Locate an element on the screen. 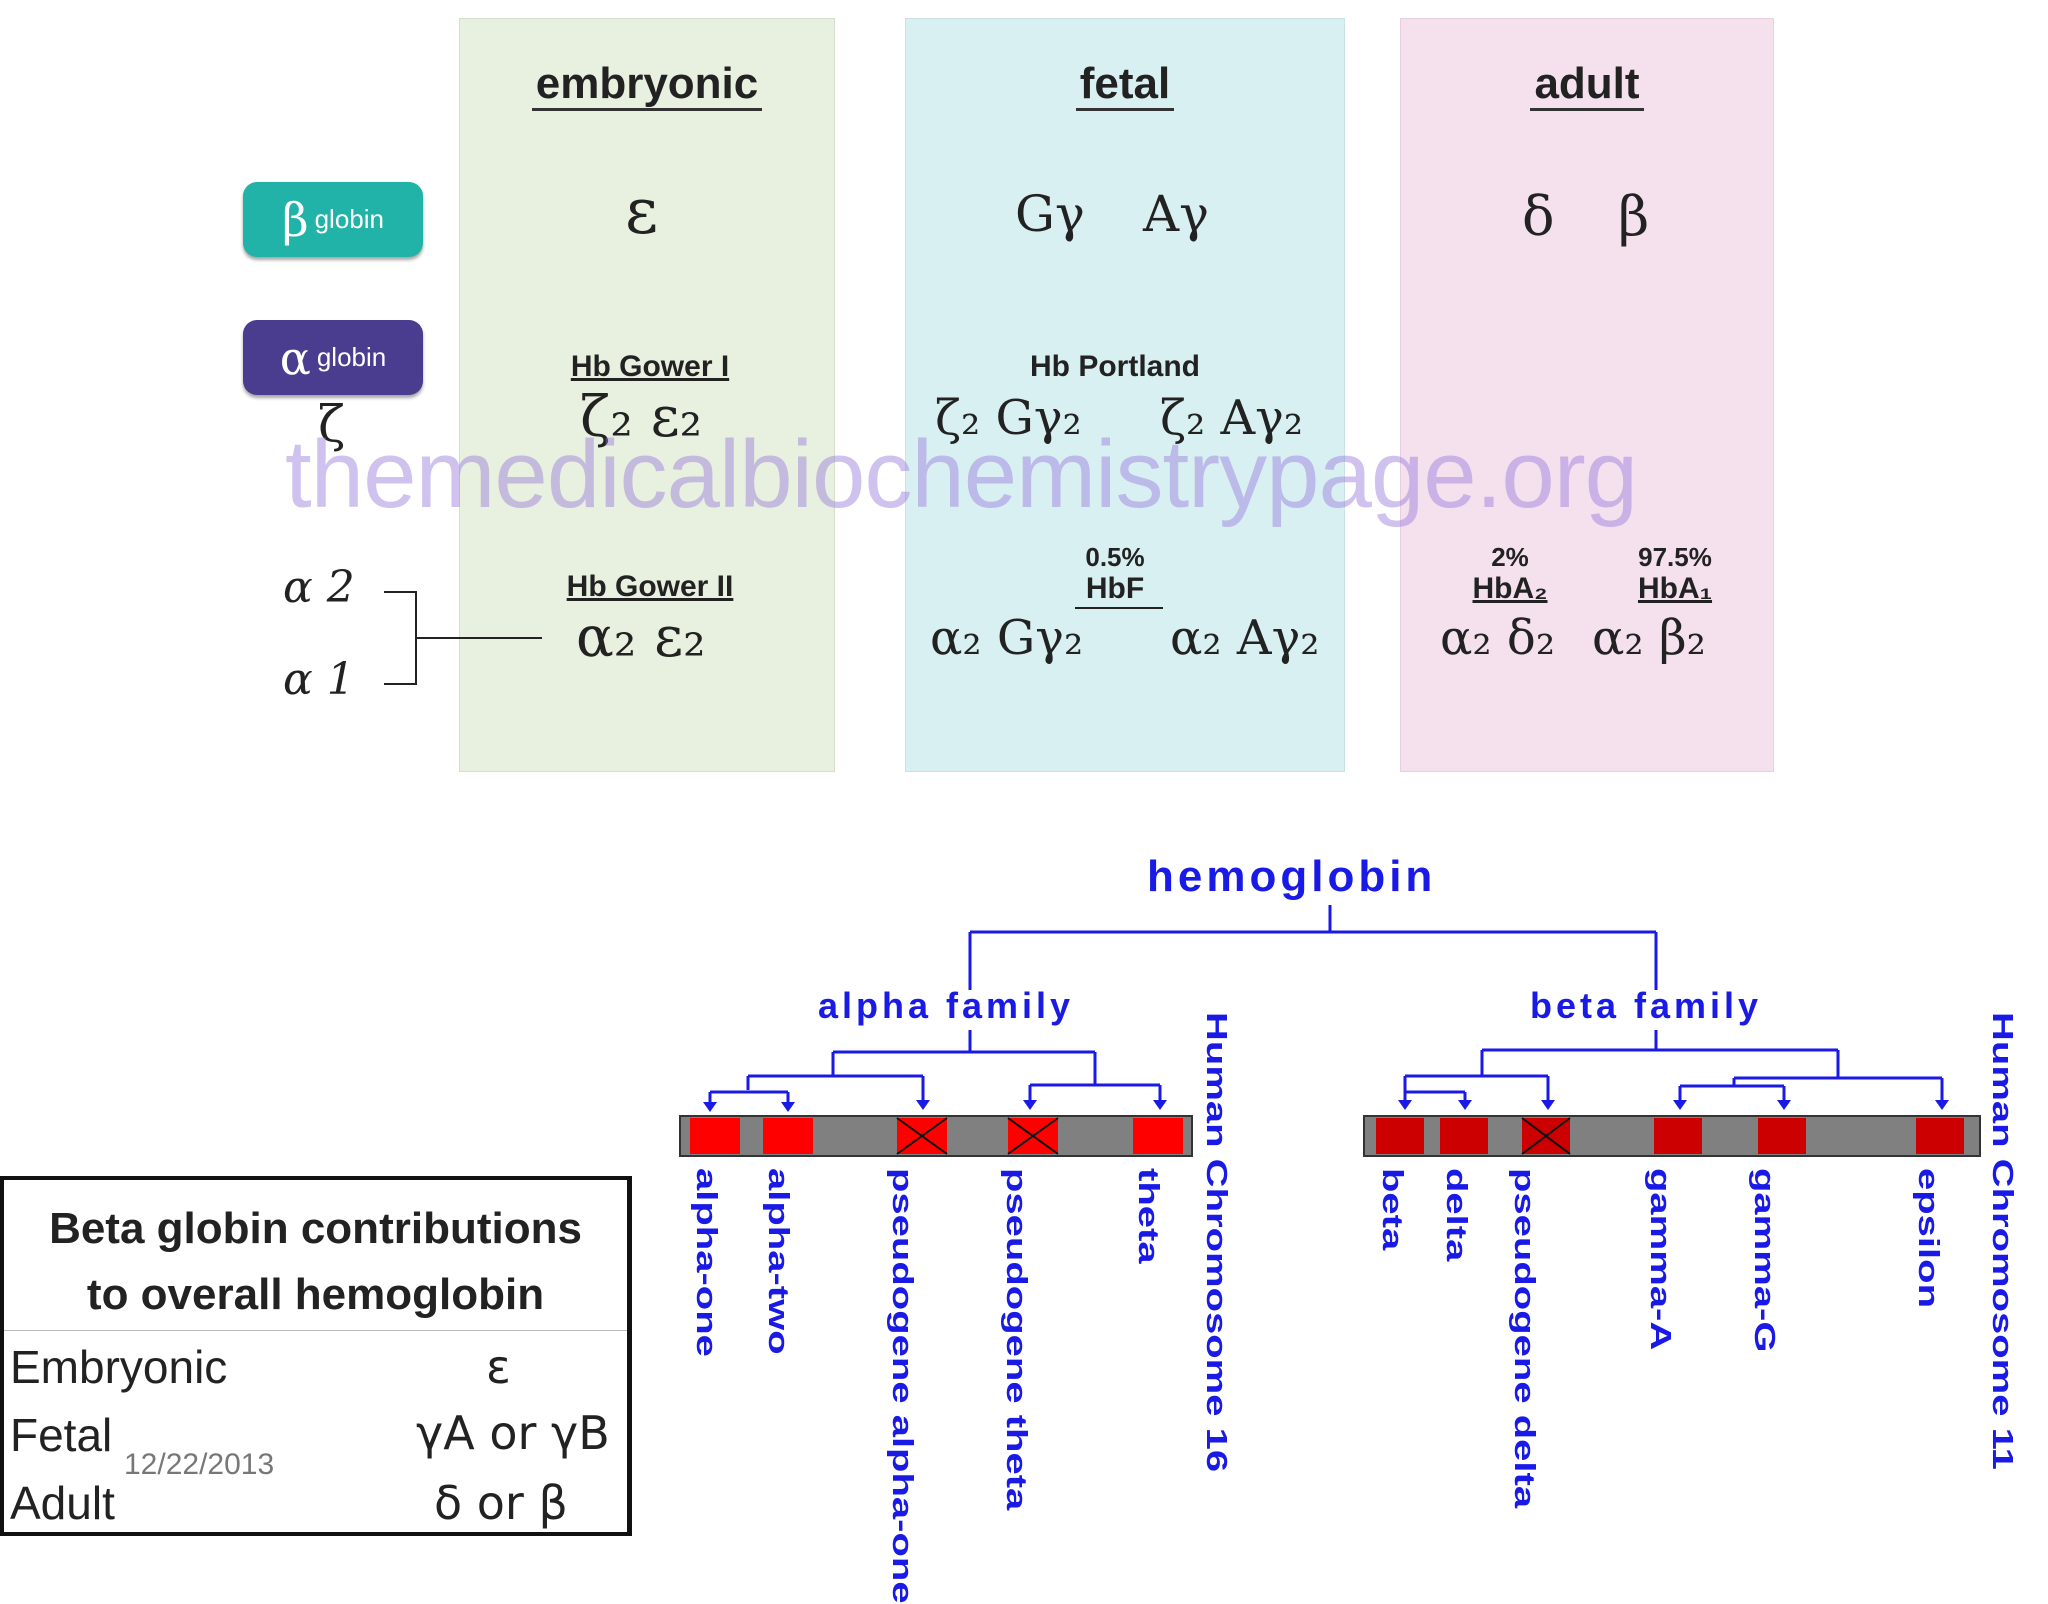 The width and height of the screenshot is (2048, 1604). alpha-bracket is located at coordinates (463, 638).